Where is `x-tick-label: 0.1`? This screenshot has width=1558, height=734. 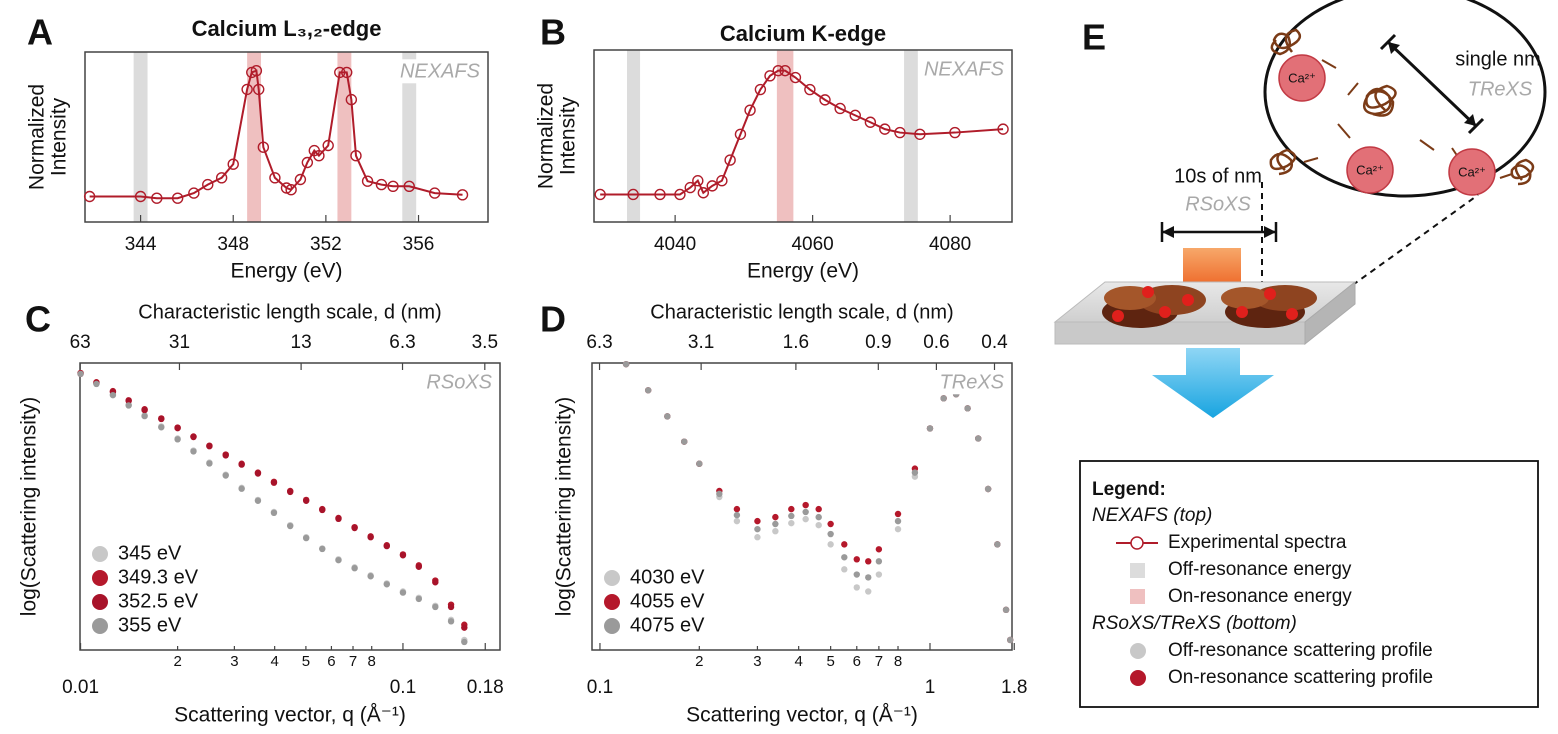 x-tick-label: 0.1 is located at coordinates (403, 687).